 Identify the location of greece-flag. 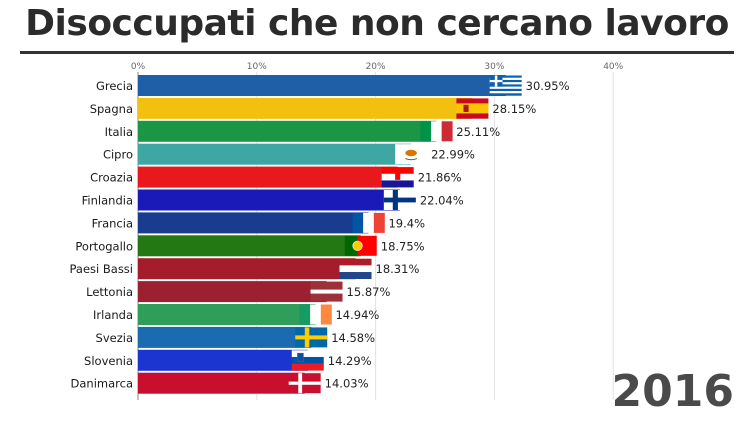
(505, 85).